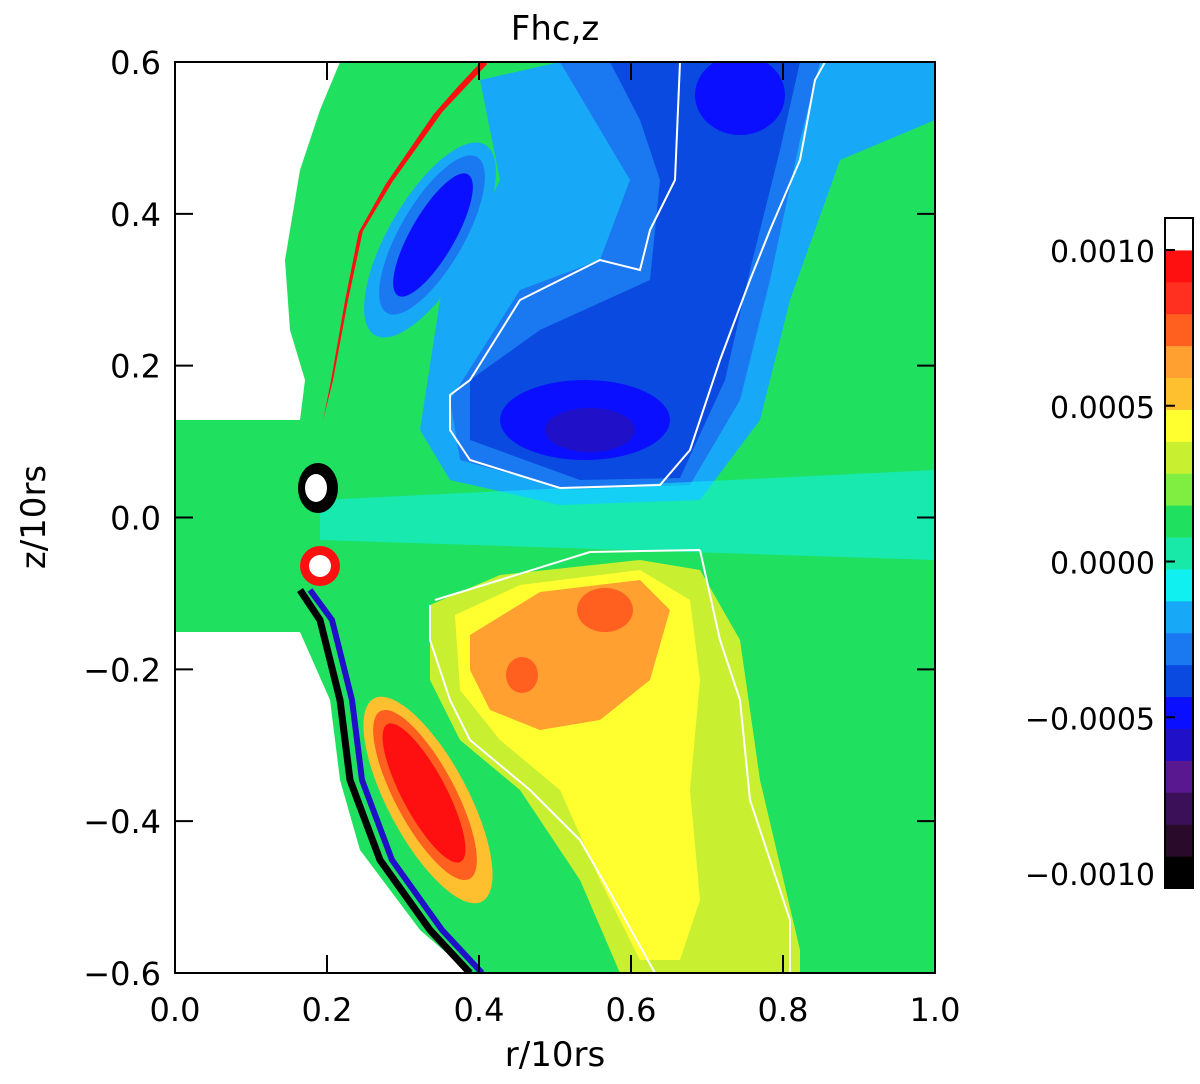 Image resolution: width=1200 pixels, height=1084 pixels. I want to click on orange-maximum-a, so click(605, 610).